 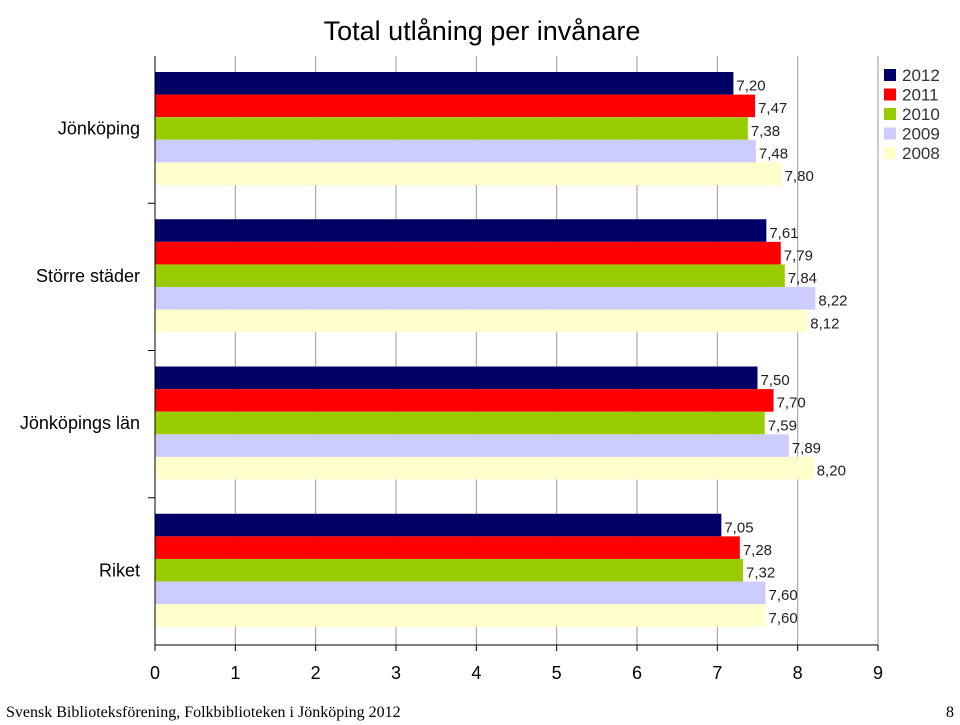 I want to click on legend-label: 2010, so click(x=921, y=114).